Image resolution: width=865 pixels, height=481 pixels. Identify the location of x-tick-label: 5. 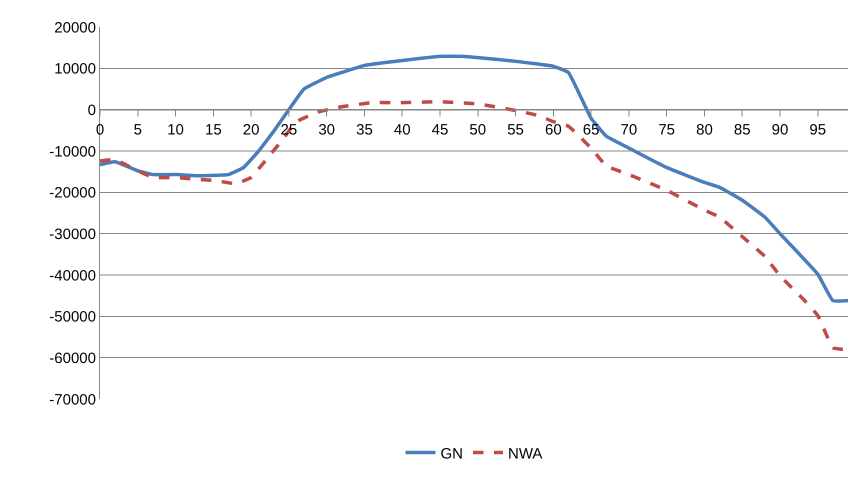
(138, 130).